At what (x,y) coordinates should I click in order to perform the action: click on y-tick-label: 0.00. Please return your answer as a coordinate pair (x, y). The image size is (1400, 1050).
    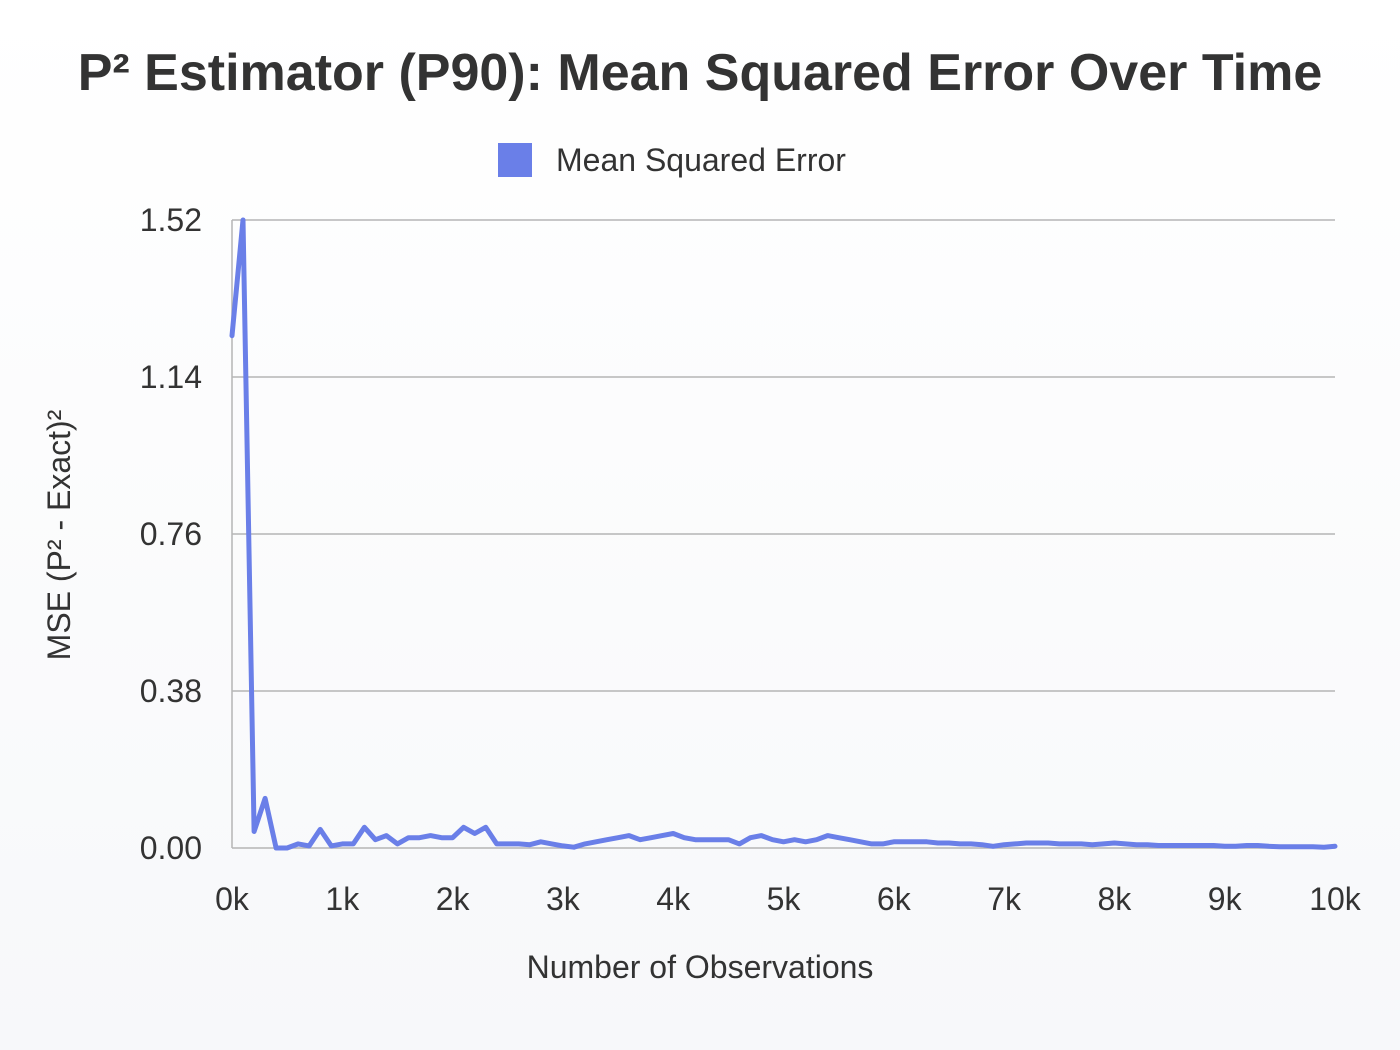
    Looking at the image, I should click on (171, 848).